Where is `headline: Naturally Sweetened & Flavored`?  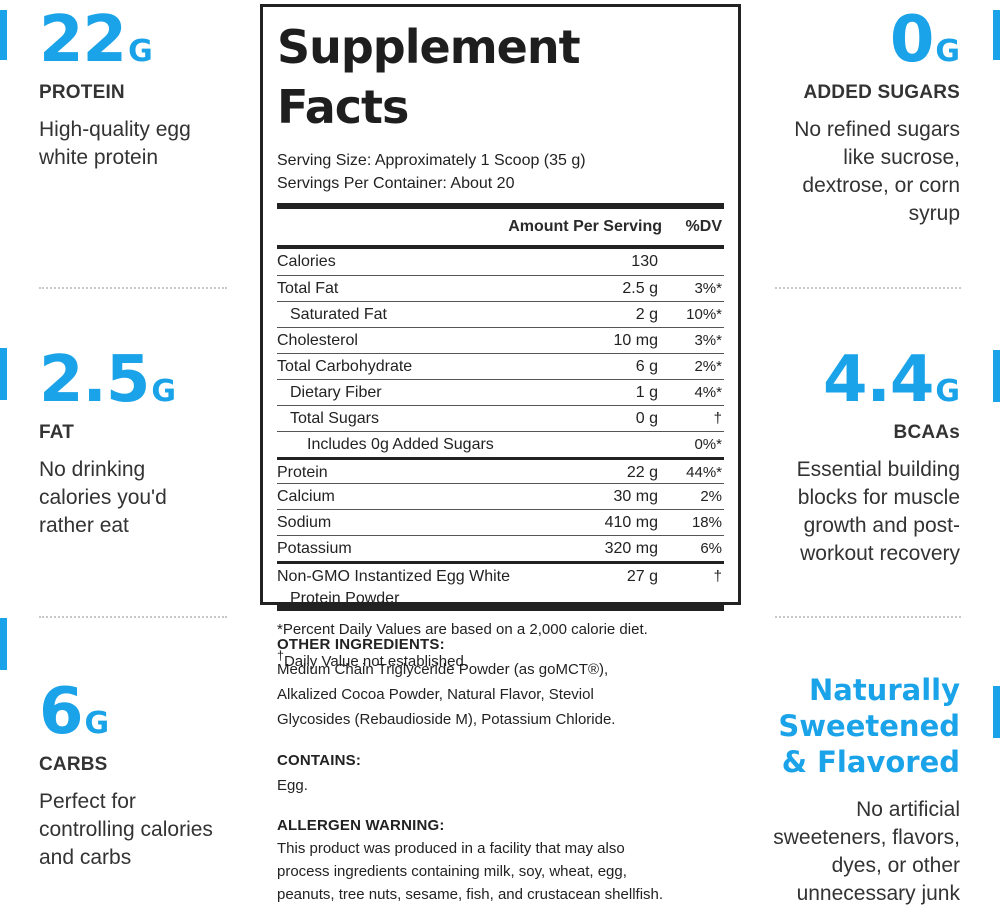 headline: Naturally Sweetened & Flavored is located at coordinates (869, 726).